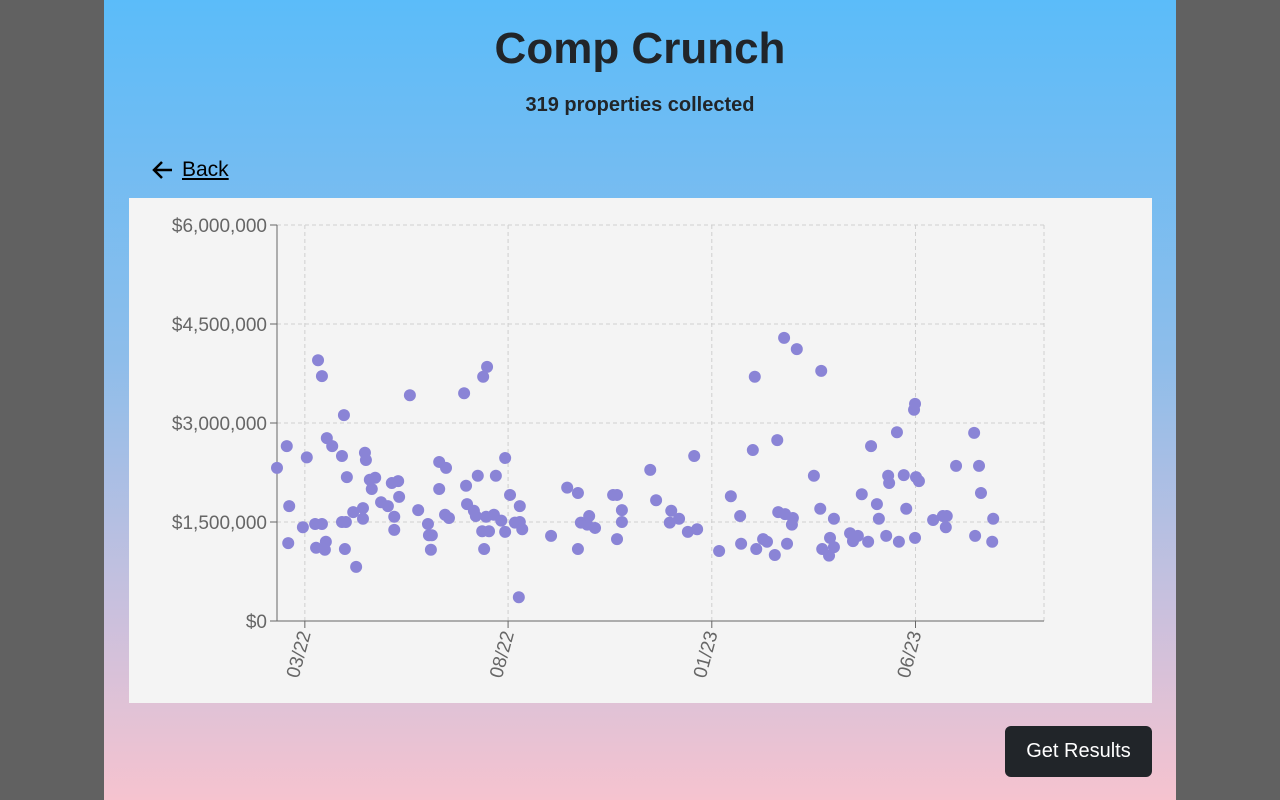  I want to click on y-tick-label: $3,000,000, so click(219, 424).